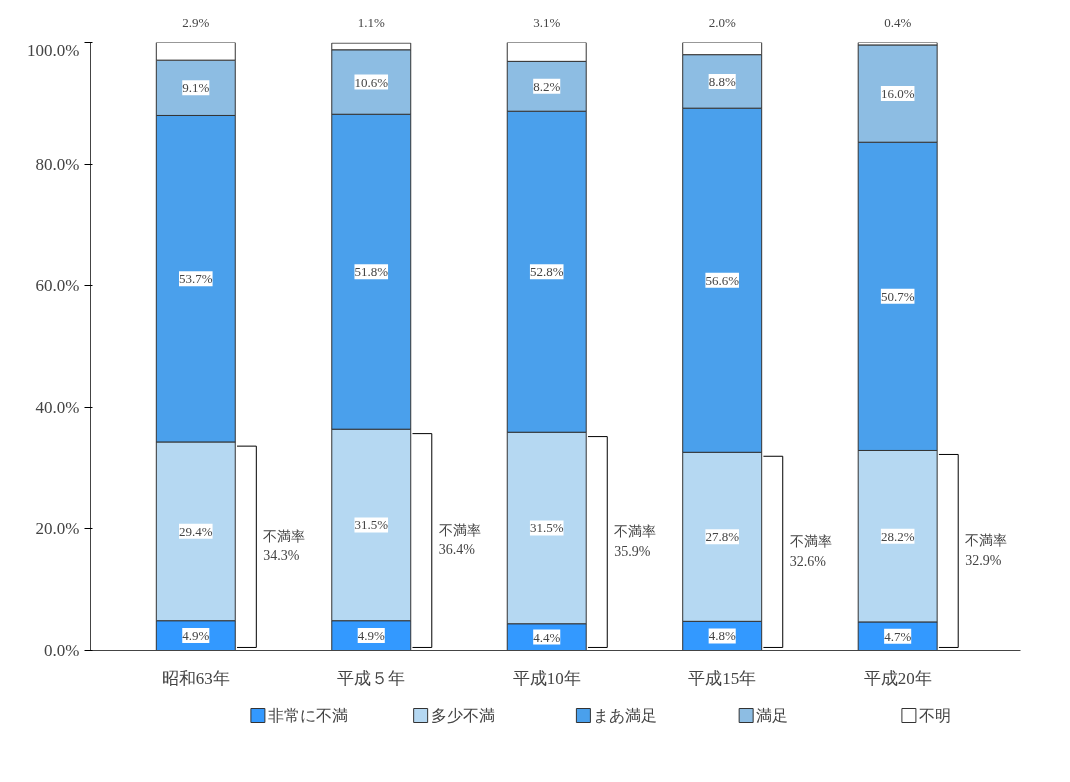  I want to click on data-label: 2.9%, so click(196, 22).